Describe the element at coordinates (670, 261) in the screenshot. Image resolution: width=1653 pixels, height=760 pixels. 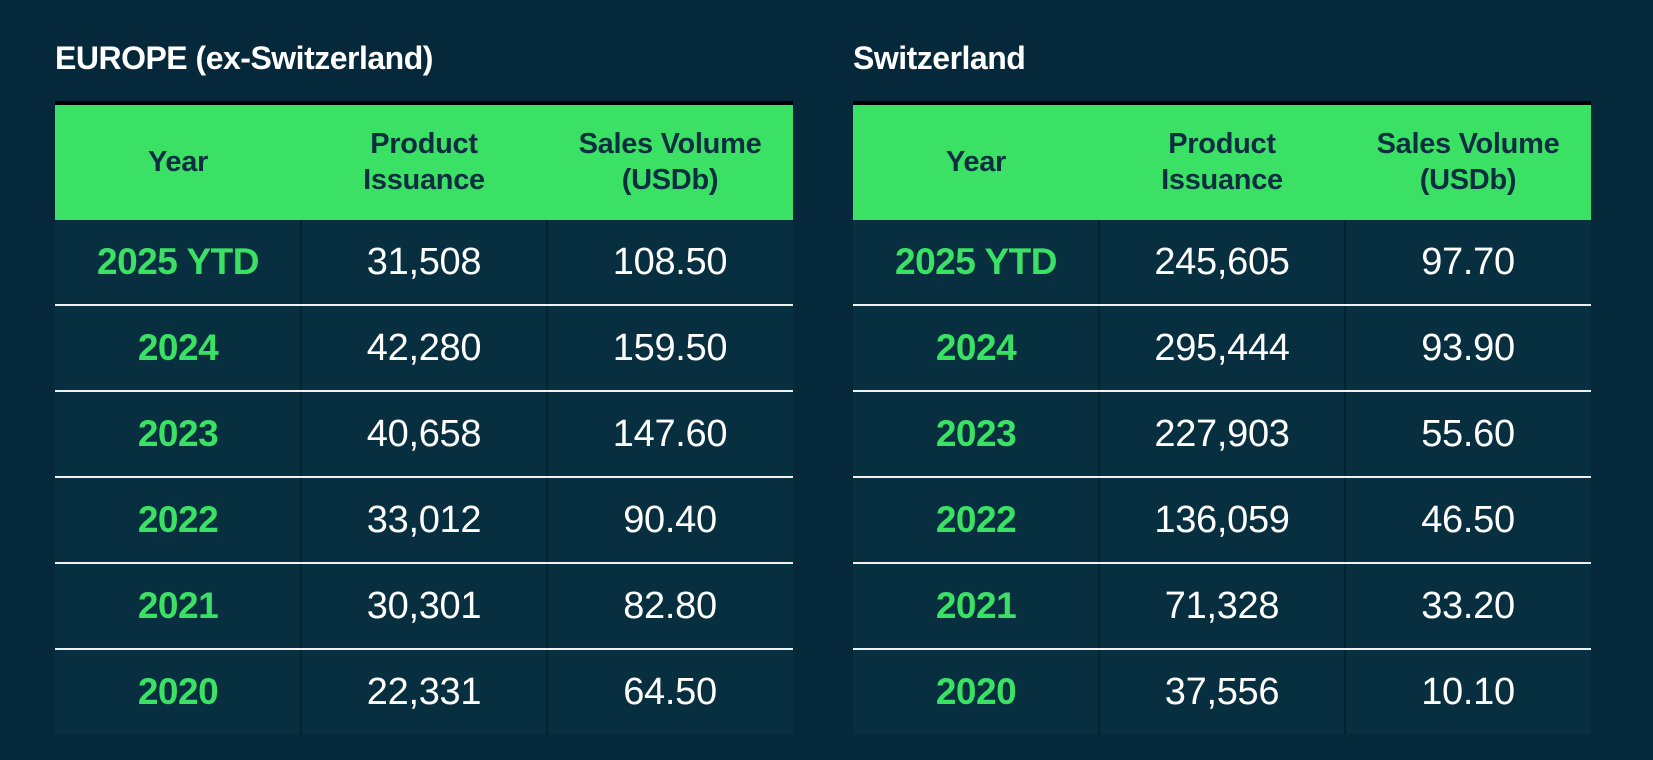
I see `cell-sales-volume: 108.50` at that location.